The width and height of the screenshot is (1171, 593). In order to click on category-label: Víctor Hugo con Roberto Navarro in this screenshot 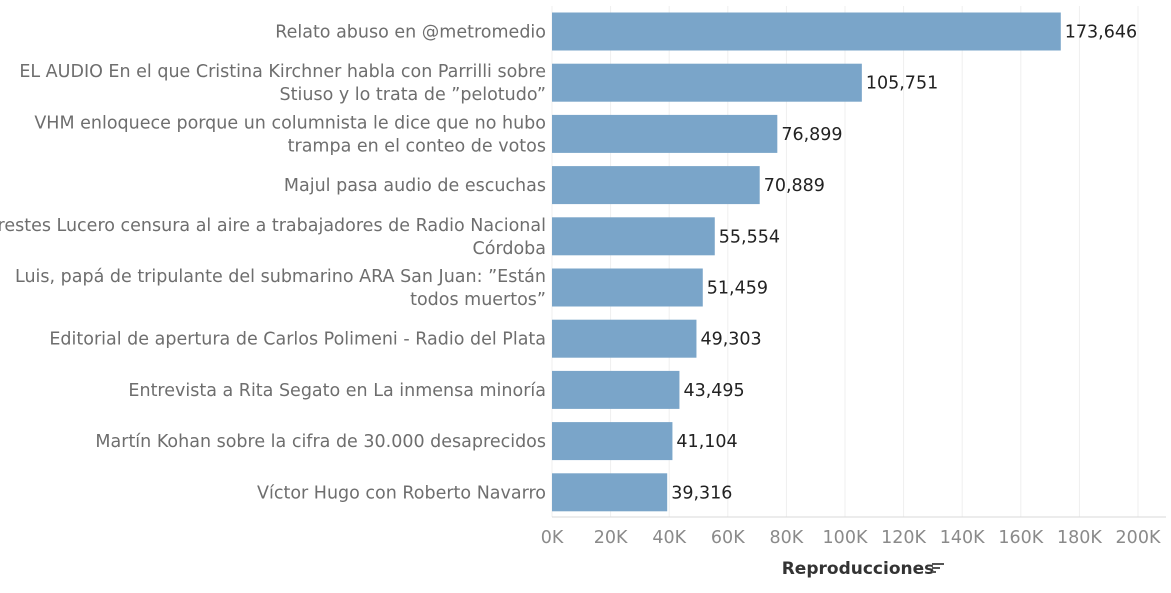, I will do `click(401, 493)`.